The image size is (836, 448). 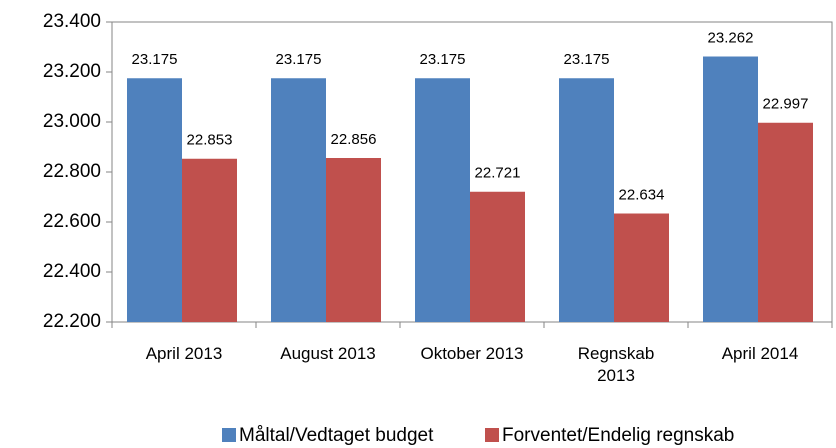 I want to click on y-tick-label: 22.600, so click(x=72, y=221).